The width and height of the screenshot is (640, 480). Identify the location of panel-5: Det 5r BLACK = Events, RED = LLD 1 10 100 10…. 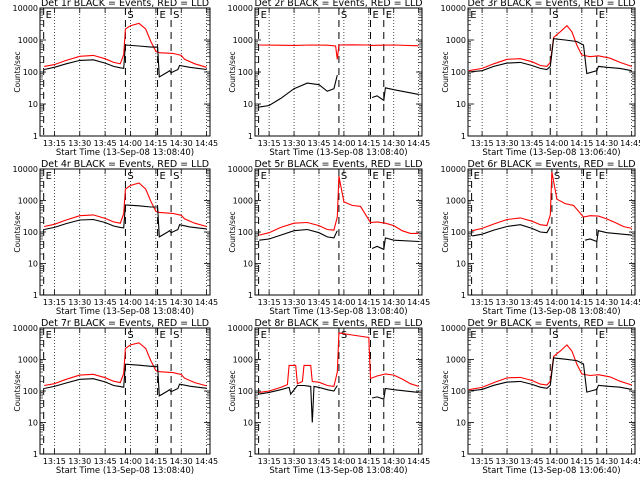
(329, 238).